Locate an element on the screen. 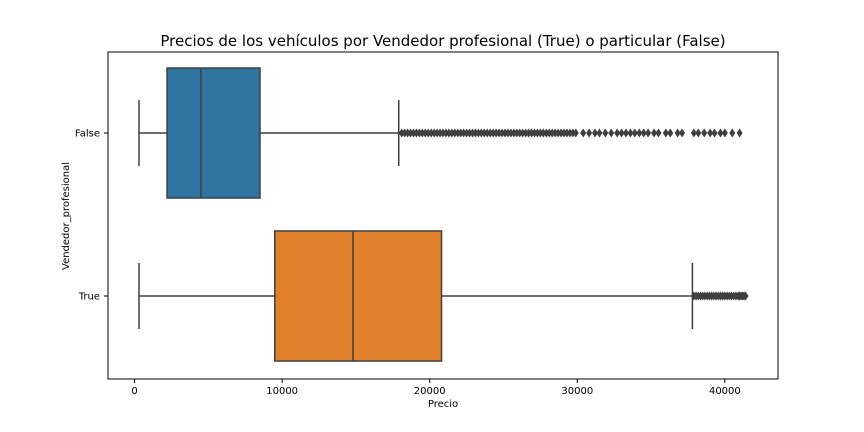 This screenshot has height=432, width=864. x-axis-label: Precio is located at coordinates (443, 404).